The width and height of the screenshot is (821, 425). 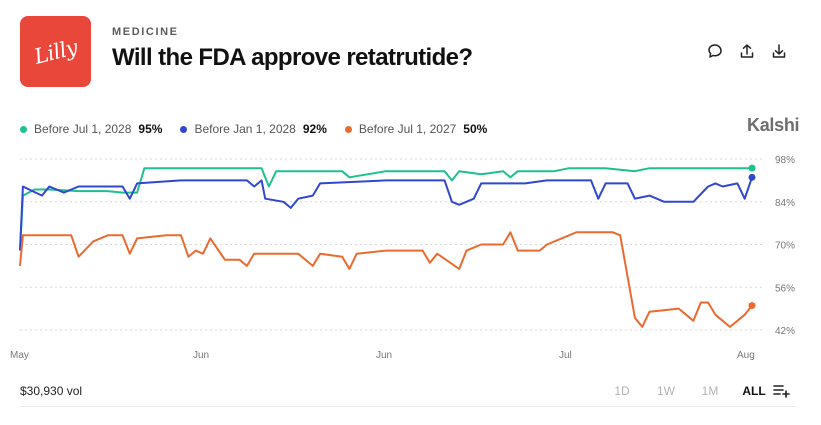 I want to click on action-bar, so click(x=747, y=51).